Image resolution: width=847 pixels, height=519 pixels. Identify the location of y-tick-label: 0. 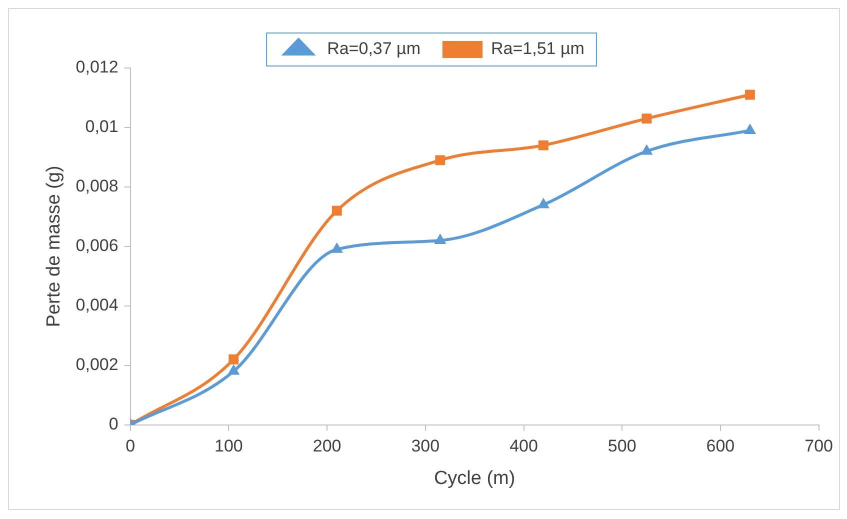
(113, 424).